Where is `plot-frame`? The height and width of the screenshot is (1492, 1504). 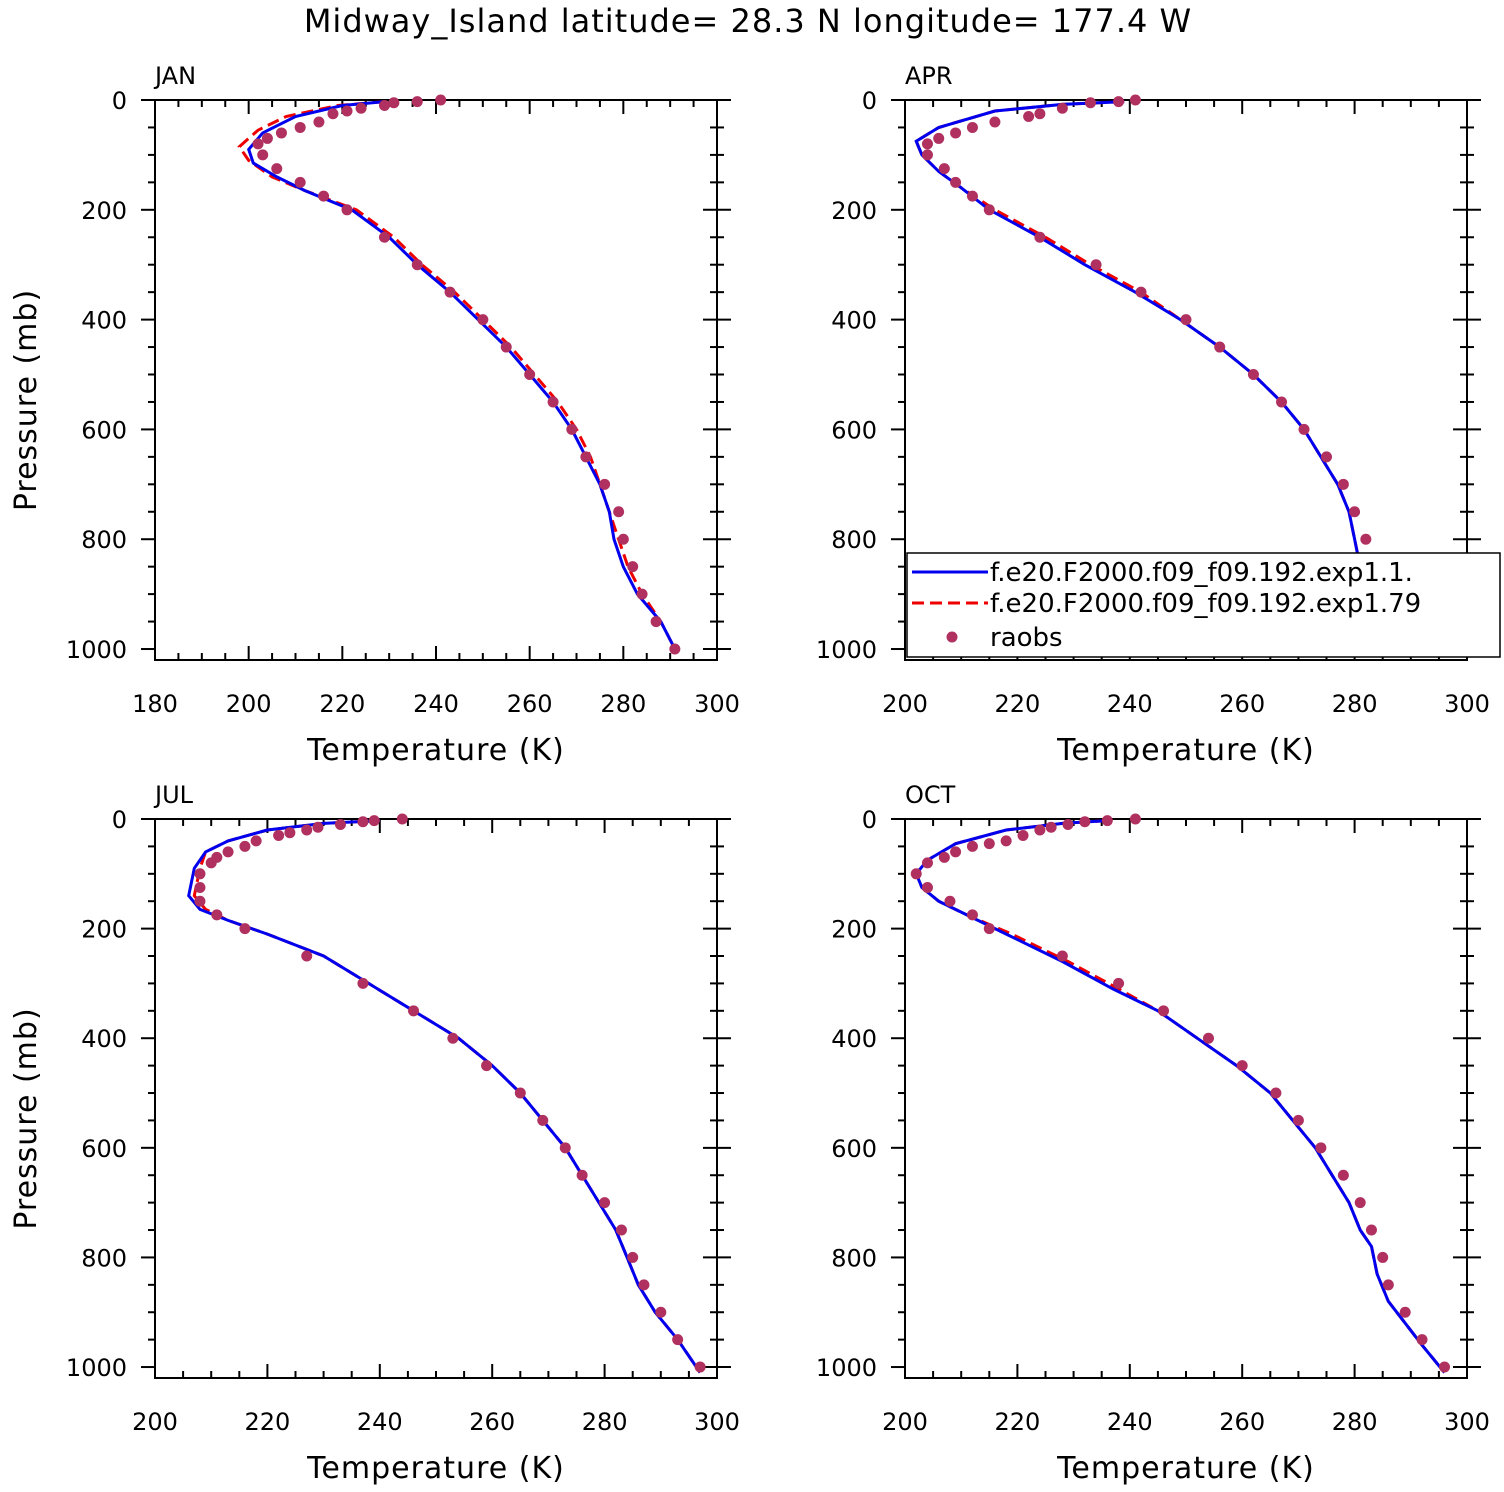
plot-frame is located at coordinates (436, 1098).